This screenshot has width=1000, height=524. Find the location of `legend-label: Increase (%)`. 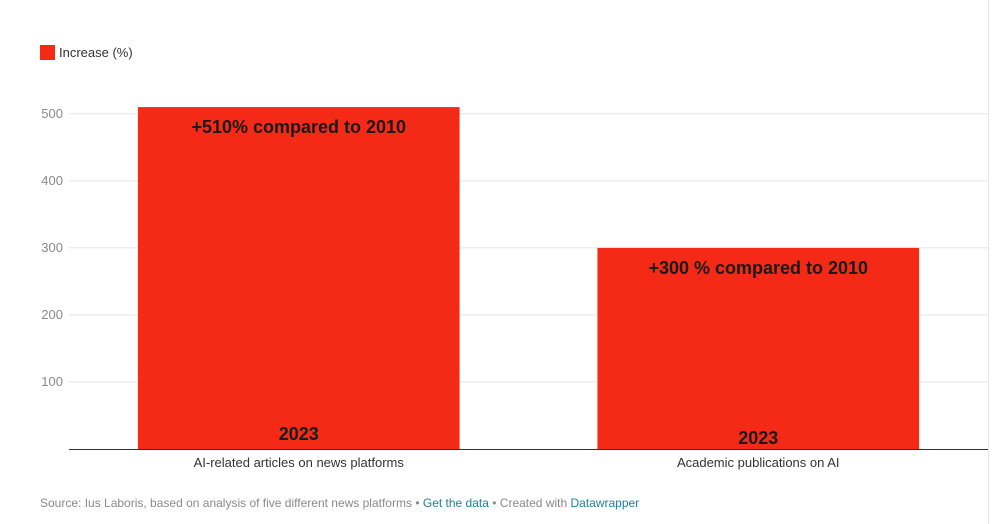

legend-label: Increase (%) is located at coordinates (96, 52).